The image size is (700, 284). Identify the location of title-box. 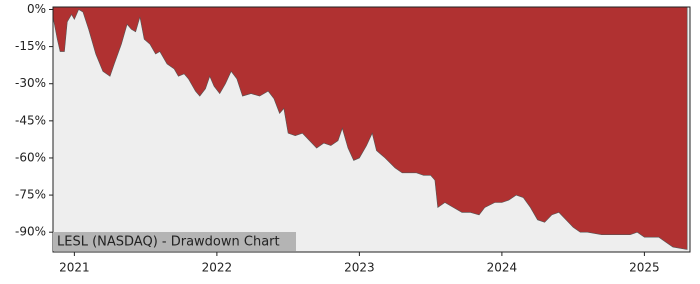
(174, 241).